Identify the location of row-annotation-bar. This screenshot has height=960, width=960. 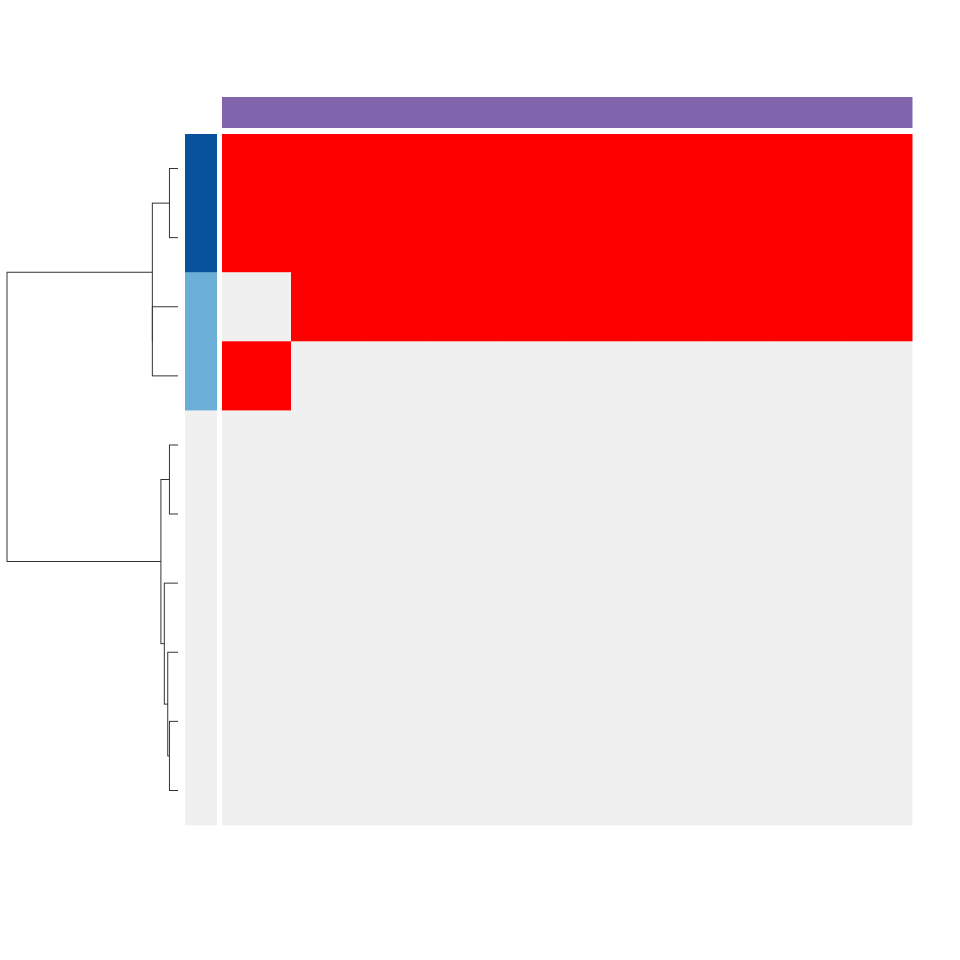
(201, 480).